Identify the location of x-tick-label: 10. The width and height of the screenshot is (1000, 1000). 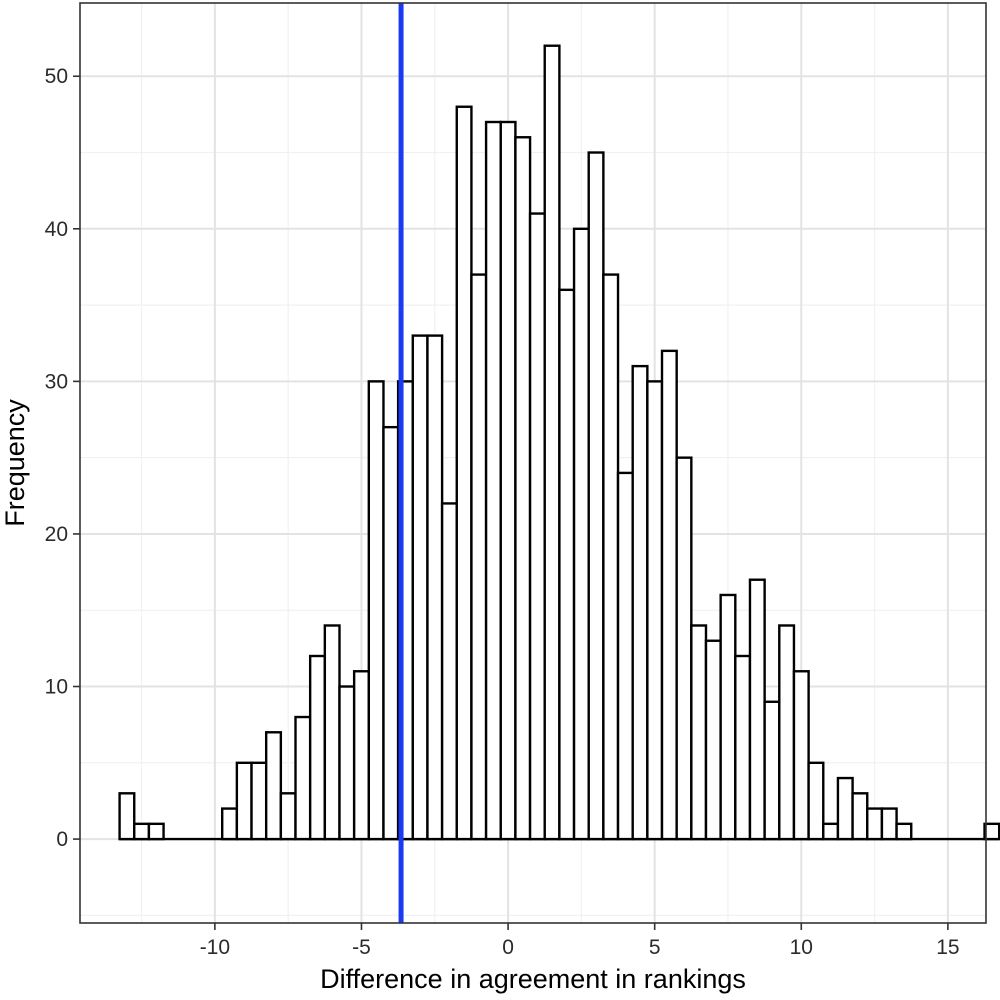
(801, 947).